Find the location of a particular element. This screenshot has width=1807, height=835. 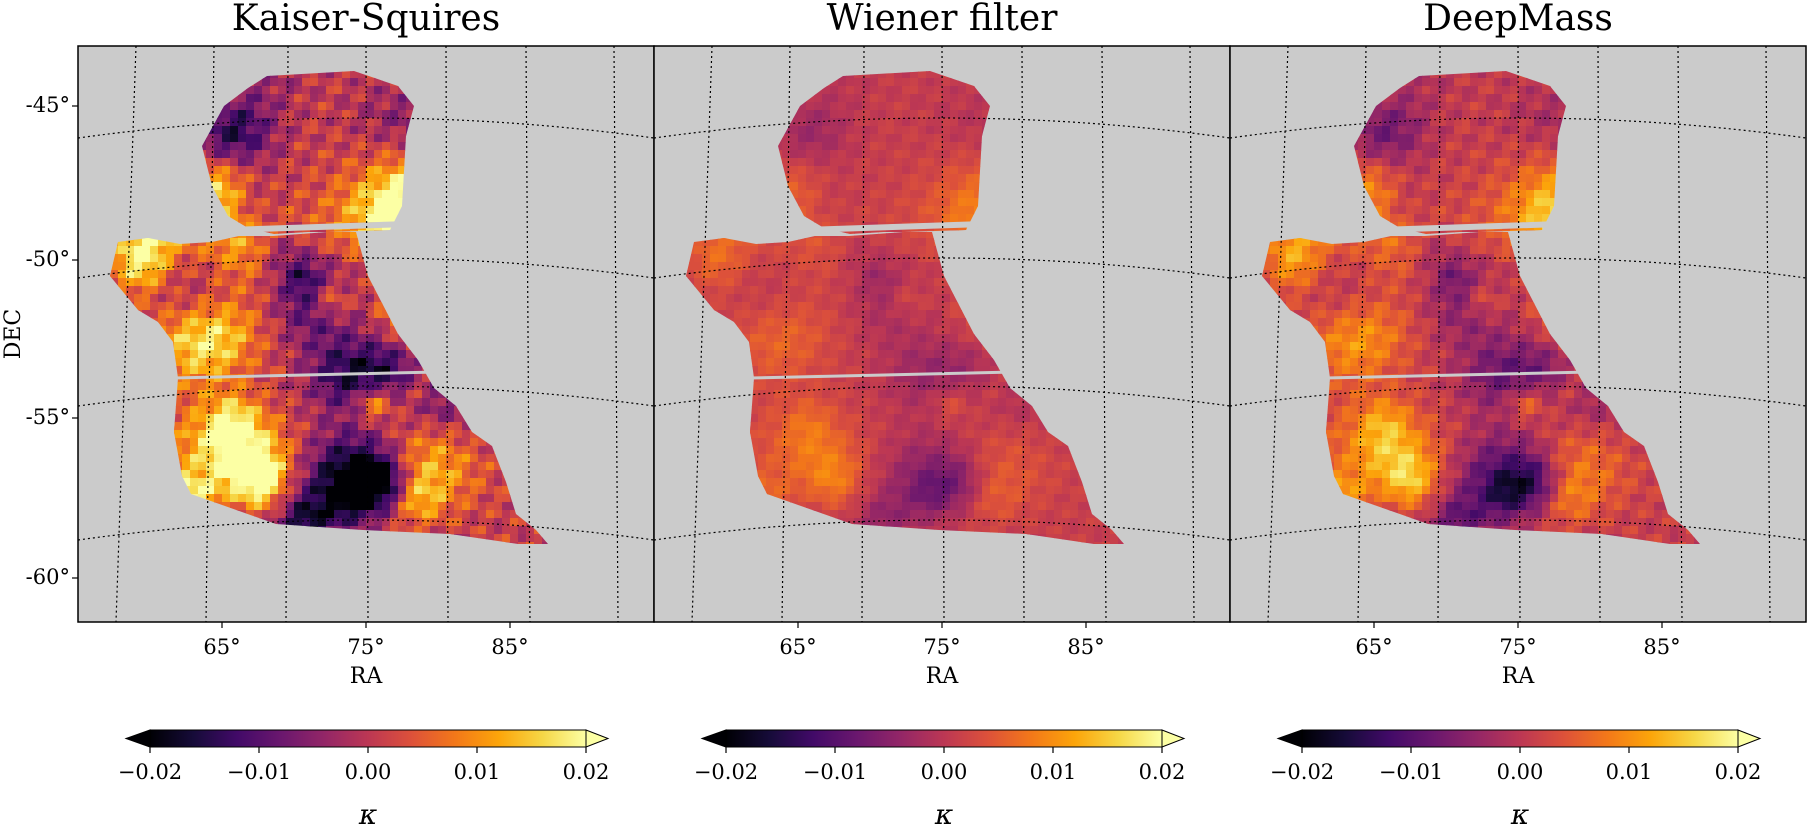

colorbar-2: −0.02 −0.01 0.00 0.01 0.02 κ is located at coordinates (940, 780).